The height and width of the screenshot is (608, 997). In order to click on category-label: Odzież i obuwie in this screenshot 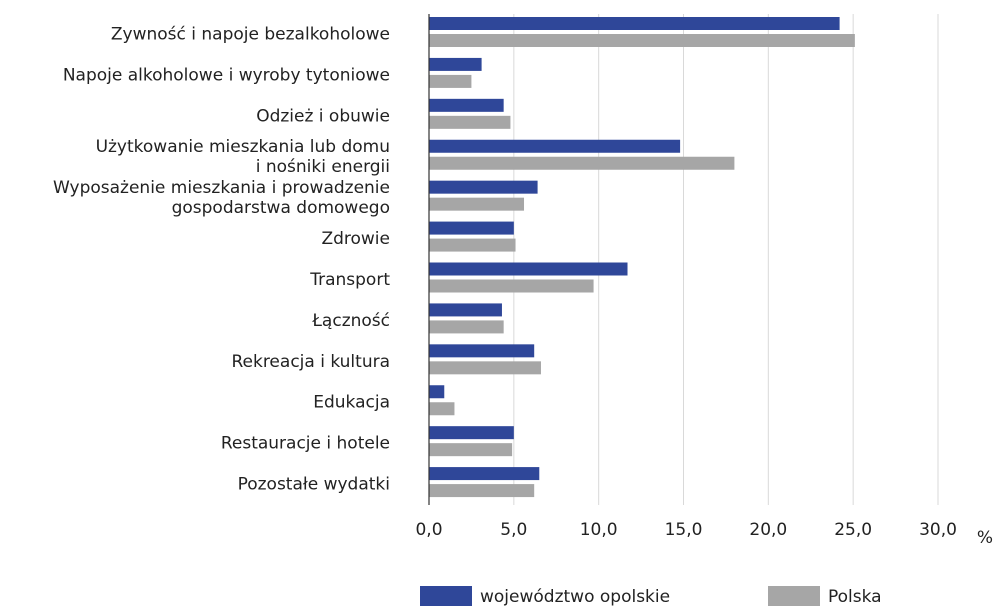, I will do `click(323, 116)`.